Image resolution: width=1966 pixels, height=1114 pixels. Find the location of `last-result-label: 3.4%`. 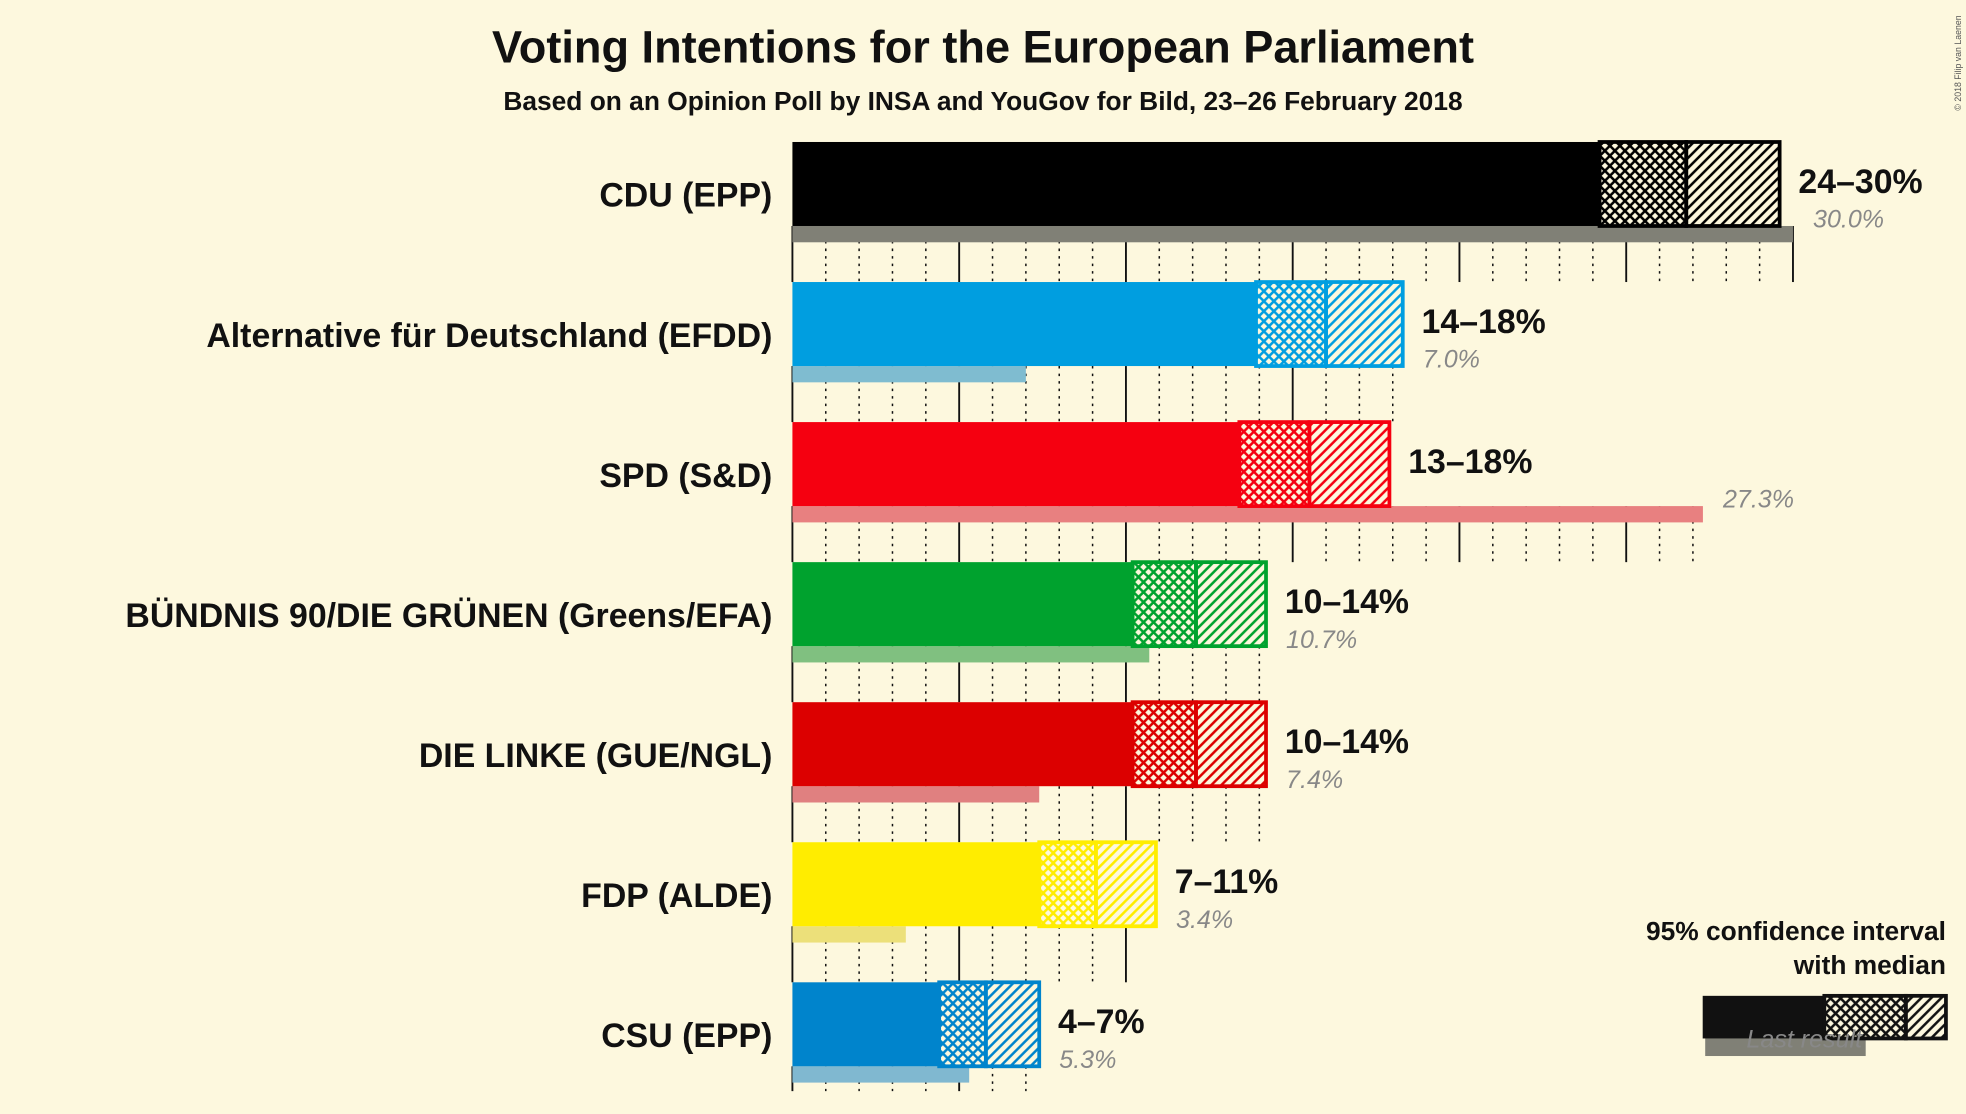

last-result-label: 3.4% is located at coordinates (1204, 920).